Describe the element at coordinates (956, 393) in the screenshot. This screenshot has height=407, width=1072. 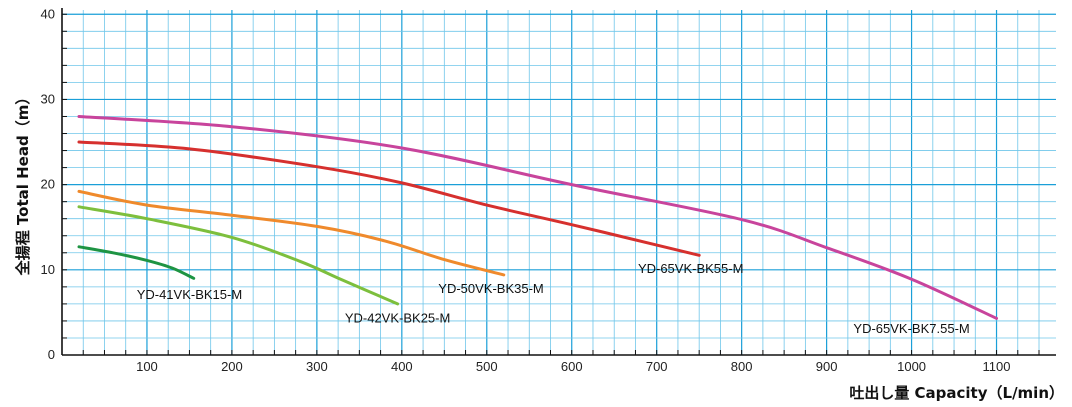
I see `x-axis-title: 吐出し量 Capacity（L/min）` at that location.